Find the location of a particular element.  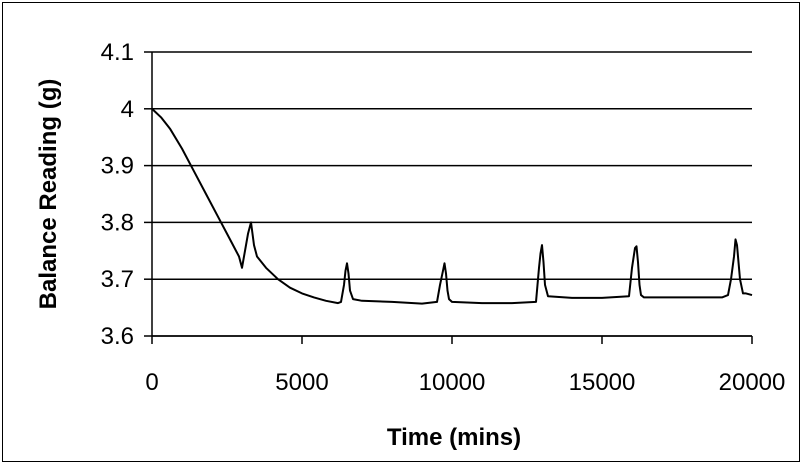

y-tick-label: 3.6 is located at coordinates (117, 336).